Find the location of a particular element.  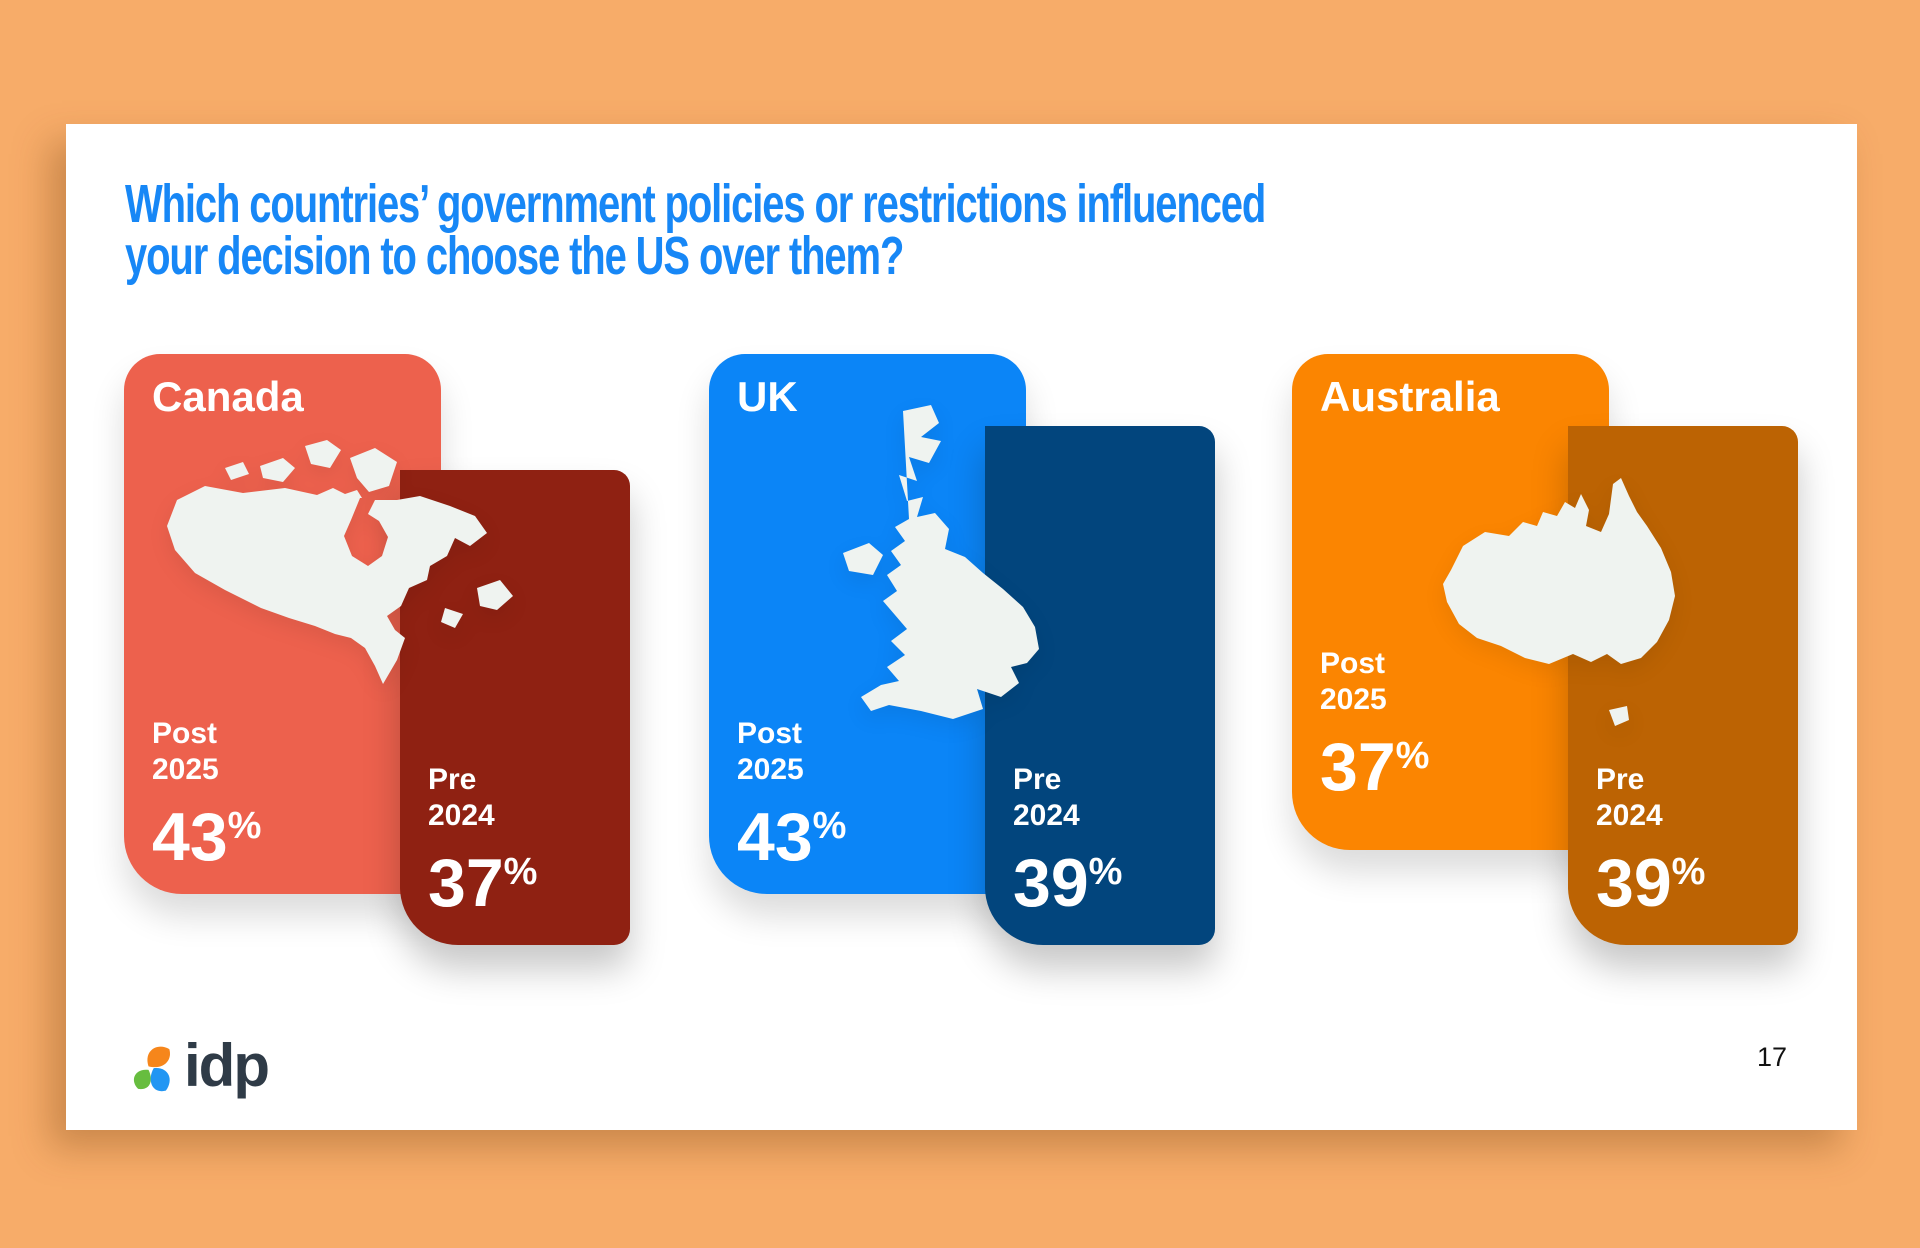

canada-pre-period-line1: Pre is located at coordinates (452, 779).